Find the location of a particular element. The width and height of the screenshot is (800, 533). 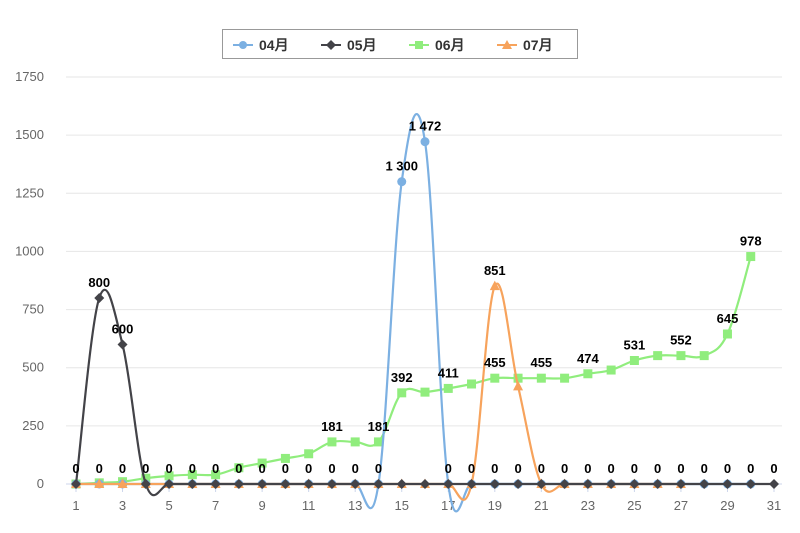

x-tick-label: 7 is located at coordinates (215, 505).